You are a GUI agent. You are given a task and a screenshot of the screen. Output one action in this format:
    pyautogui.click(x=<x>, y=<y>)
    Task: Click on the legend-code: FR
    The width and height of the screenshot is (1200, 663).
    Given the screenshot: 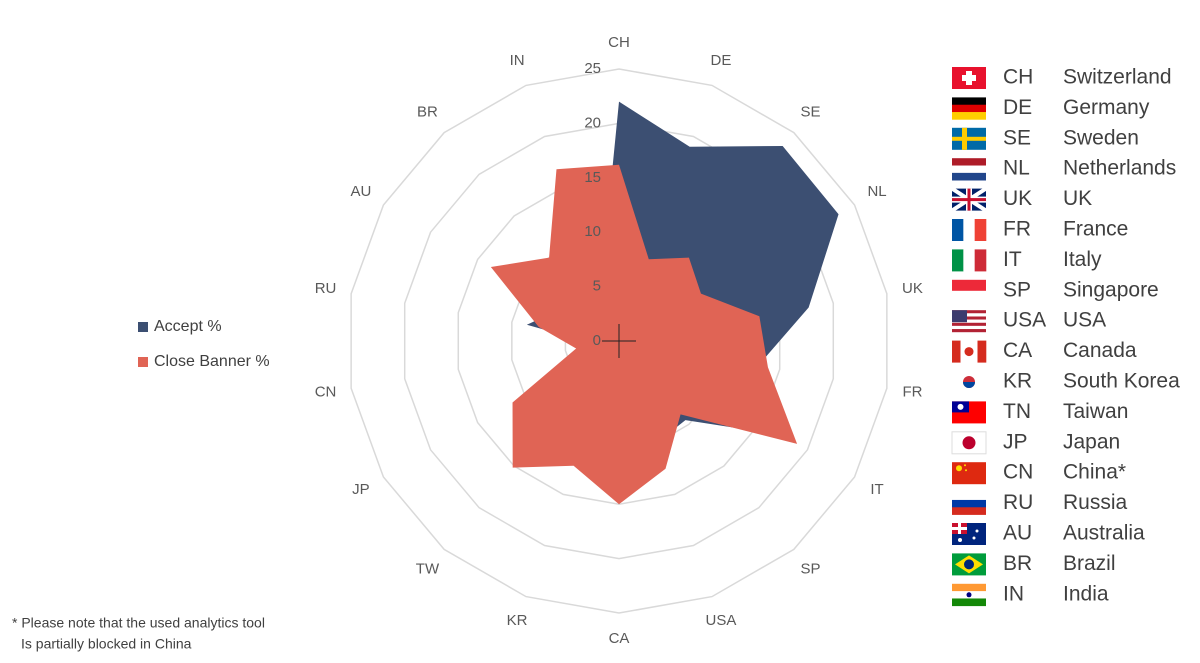 What is the action you would take?
    pyautogui.click(x=1017, y=229)
    